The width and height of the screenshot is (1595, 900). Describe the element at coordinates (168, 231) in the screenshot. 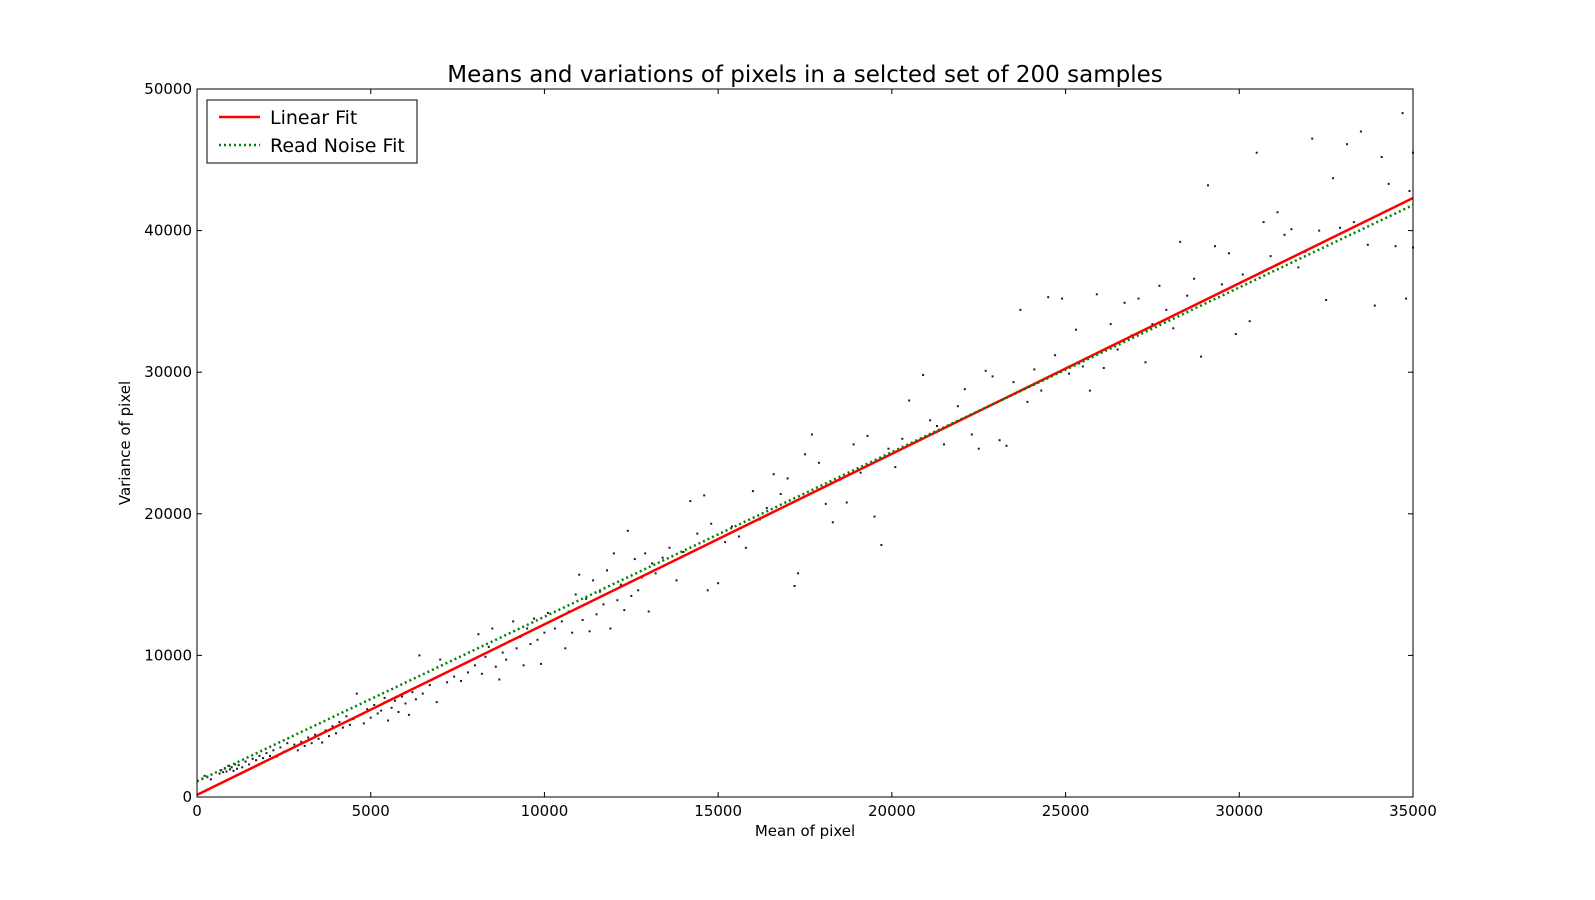

I see `y-tick-label: 40000` at that location.